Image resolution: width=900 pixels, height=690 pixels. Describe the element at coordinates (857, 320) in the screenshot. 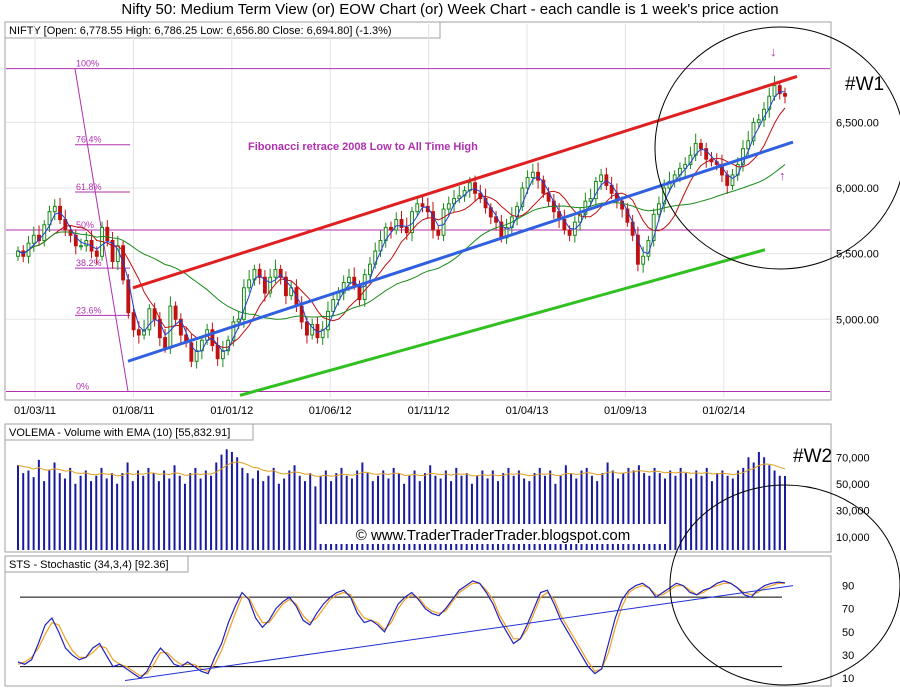

I see `price-y-tick: 5,000.00` at that location.